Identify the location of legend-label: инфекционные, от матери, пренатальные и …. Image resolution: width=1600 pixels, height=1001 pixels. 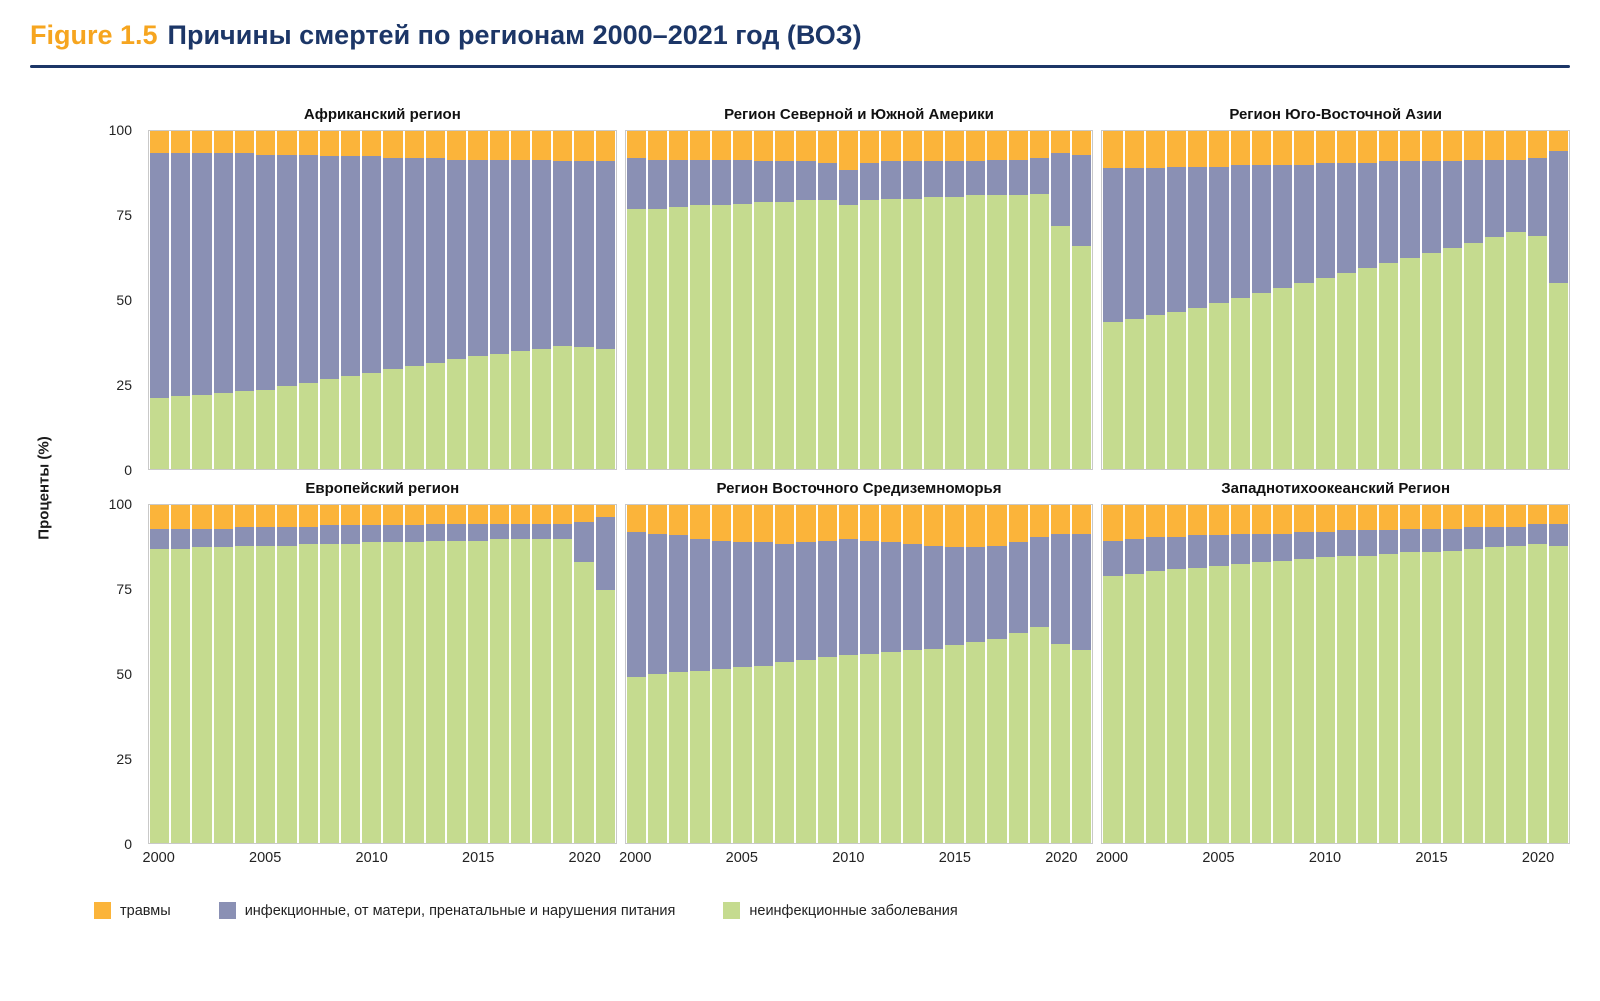
(460, 910).